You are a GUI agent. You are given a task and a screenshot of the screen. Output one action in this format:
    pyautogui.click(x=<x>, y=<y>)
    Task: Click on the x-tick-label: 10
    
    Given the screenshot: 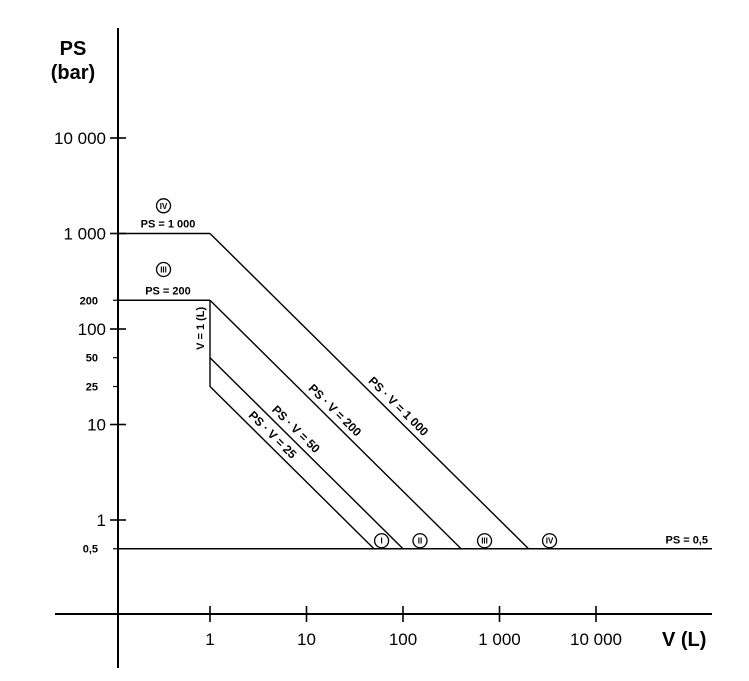 What is the action you would take?
    pyautogui.click(x=306, y=639)
    